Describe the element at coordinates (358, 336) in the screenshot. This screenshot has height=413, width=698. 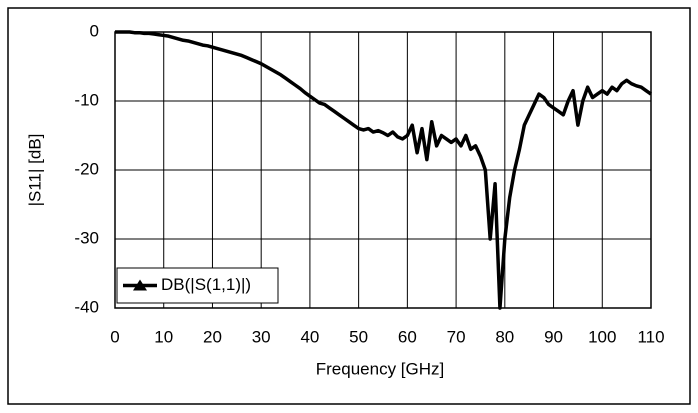
I see `x-tick-label: 50` at that location.